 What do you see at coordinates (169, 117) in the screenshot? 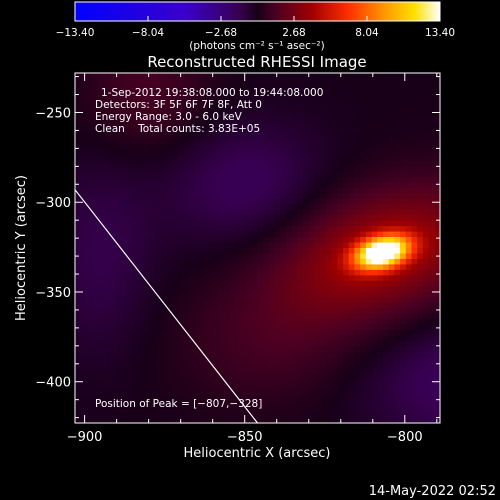
I see `annotation-energy-range: Energy Range: 3.0 - 6.0 keV` at bounding box center [169, 117].